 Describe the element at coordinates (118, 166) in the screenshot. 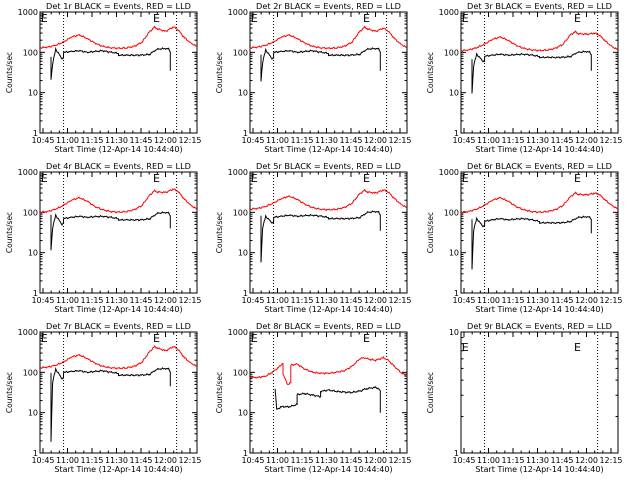

I see `panel-title: Det 4r BLACK = Events, RED = LLD` at that location.